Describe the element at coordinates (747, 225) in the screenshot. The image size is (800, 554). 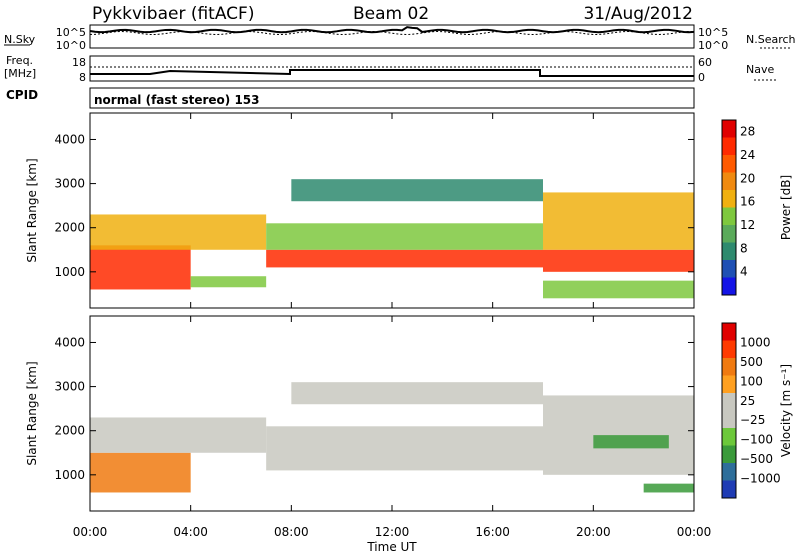
I see `power-colorbar-tick-2: 12` at that location.